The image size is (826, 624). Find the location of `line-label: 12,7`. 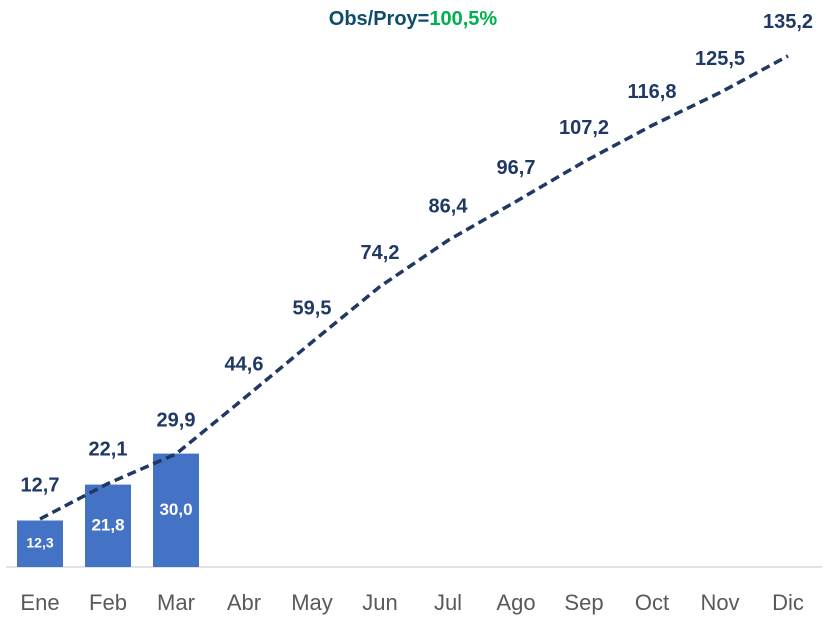

line-label: 12,7 is located at coordinates (40, 485).